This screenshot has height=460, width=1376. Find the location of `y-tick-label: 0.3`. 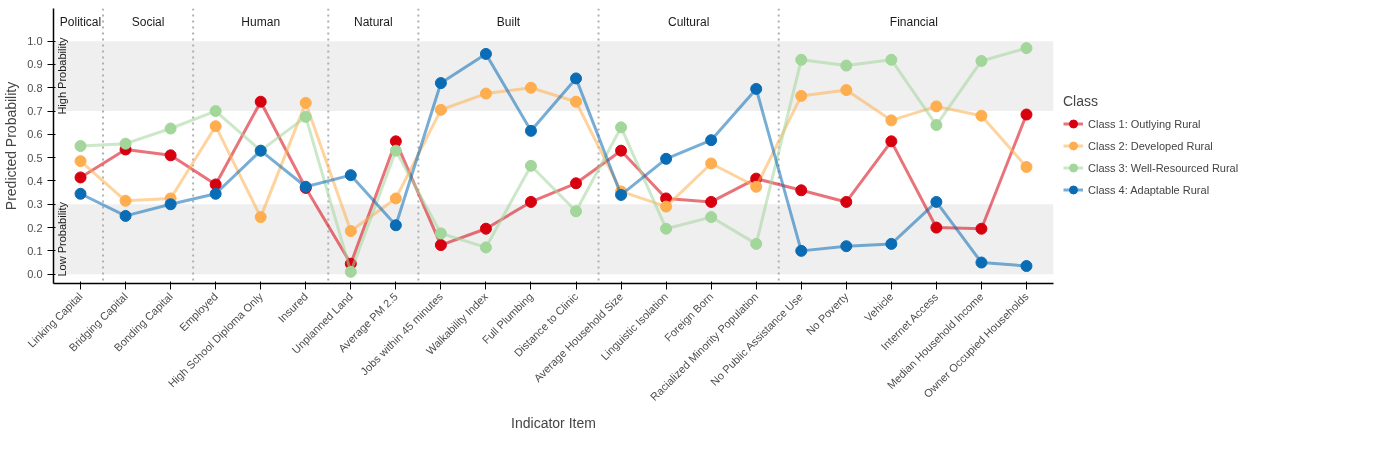

y-tick-label: 0.3 is located at coordinates (35, 204).